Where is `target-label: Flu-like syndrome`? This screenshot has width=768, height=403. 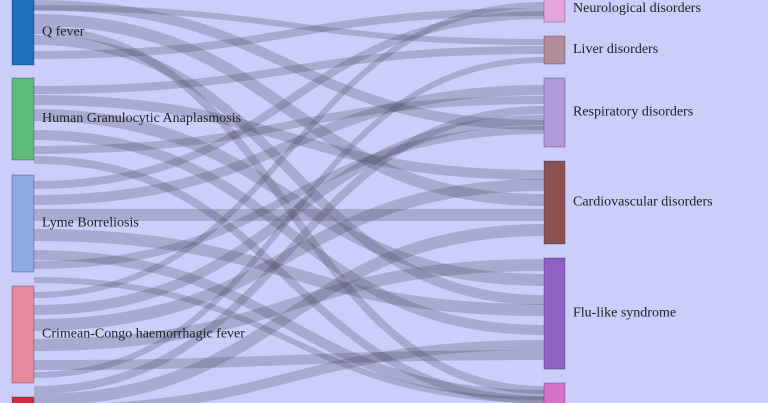 target-label: Flu-like syndrome is located at coordinates (624, 313).